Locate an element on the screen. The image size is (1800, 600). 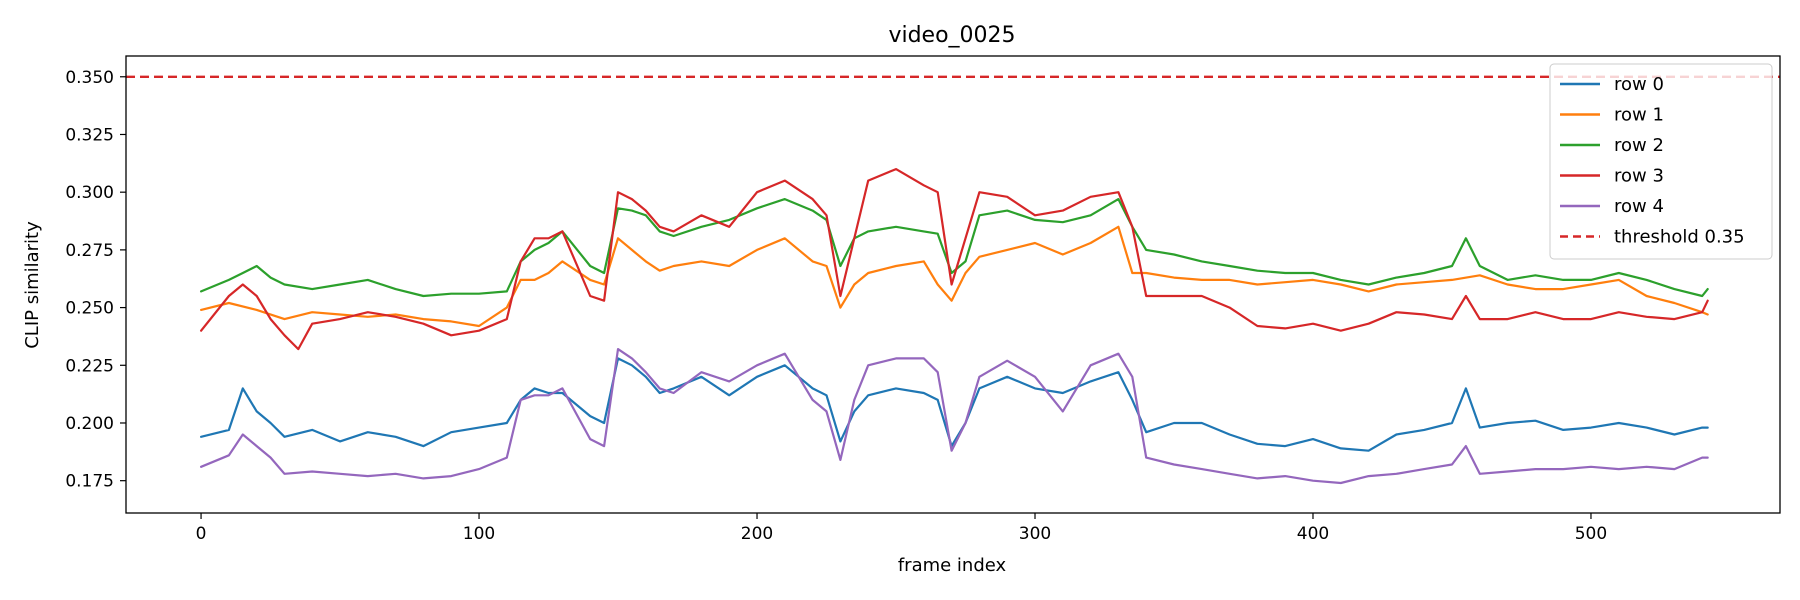
x-tick-label: 0 is located at coordinates (201, 534).